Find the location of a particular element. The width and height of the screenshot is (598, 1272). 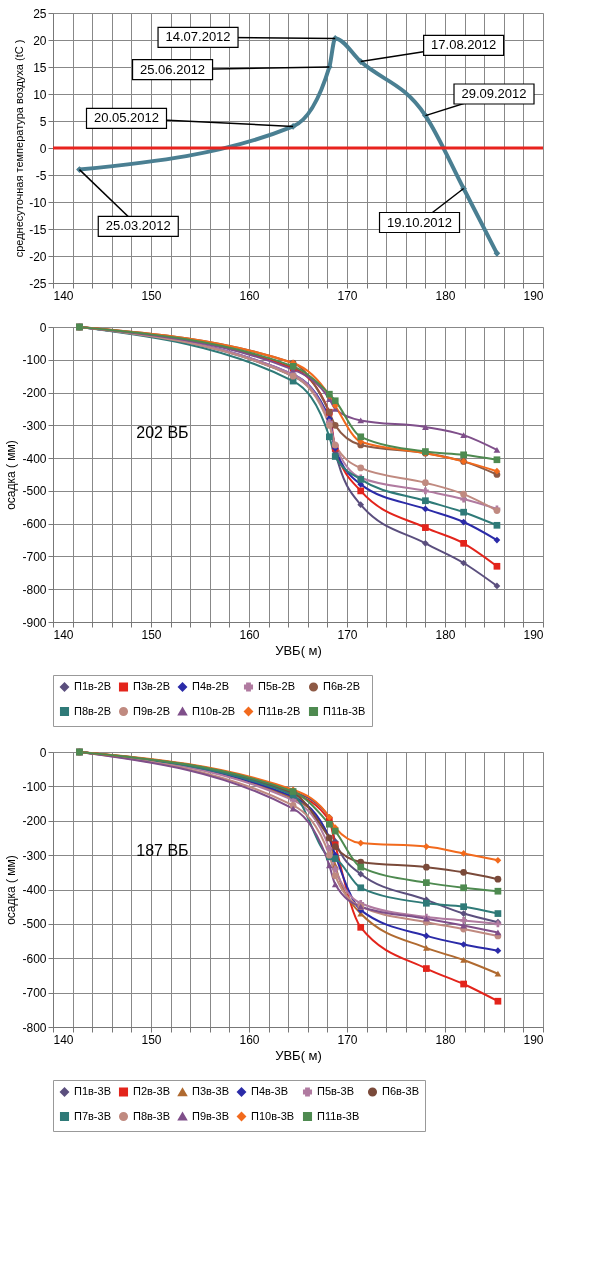

legend-label: П5в-2В is located at coordinates (276, 685).